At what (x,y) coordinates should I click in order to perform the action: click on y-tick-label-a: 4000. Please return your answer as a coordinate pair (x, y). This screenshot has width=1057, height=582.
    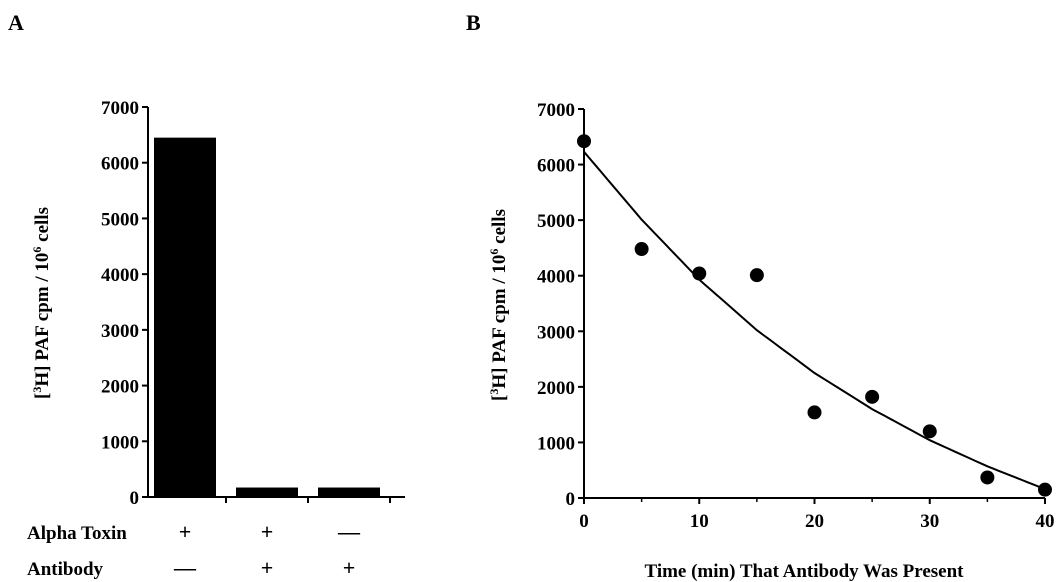
    Looking at the image, I should click on (120, 275).